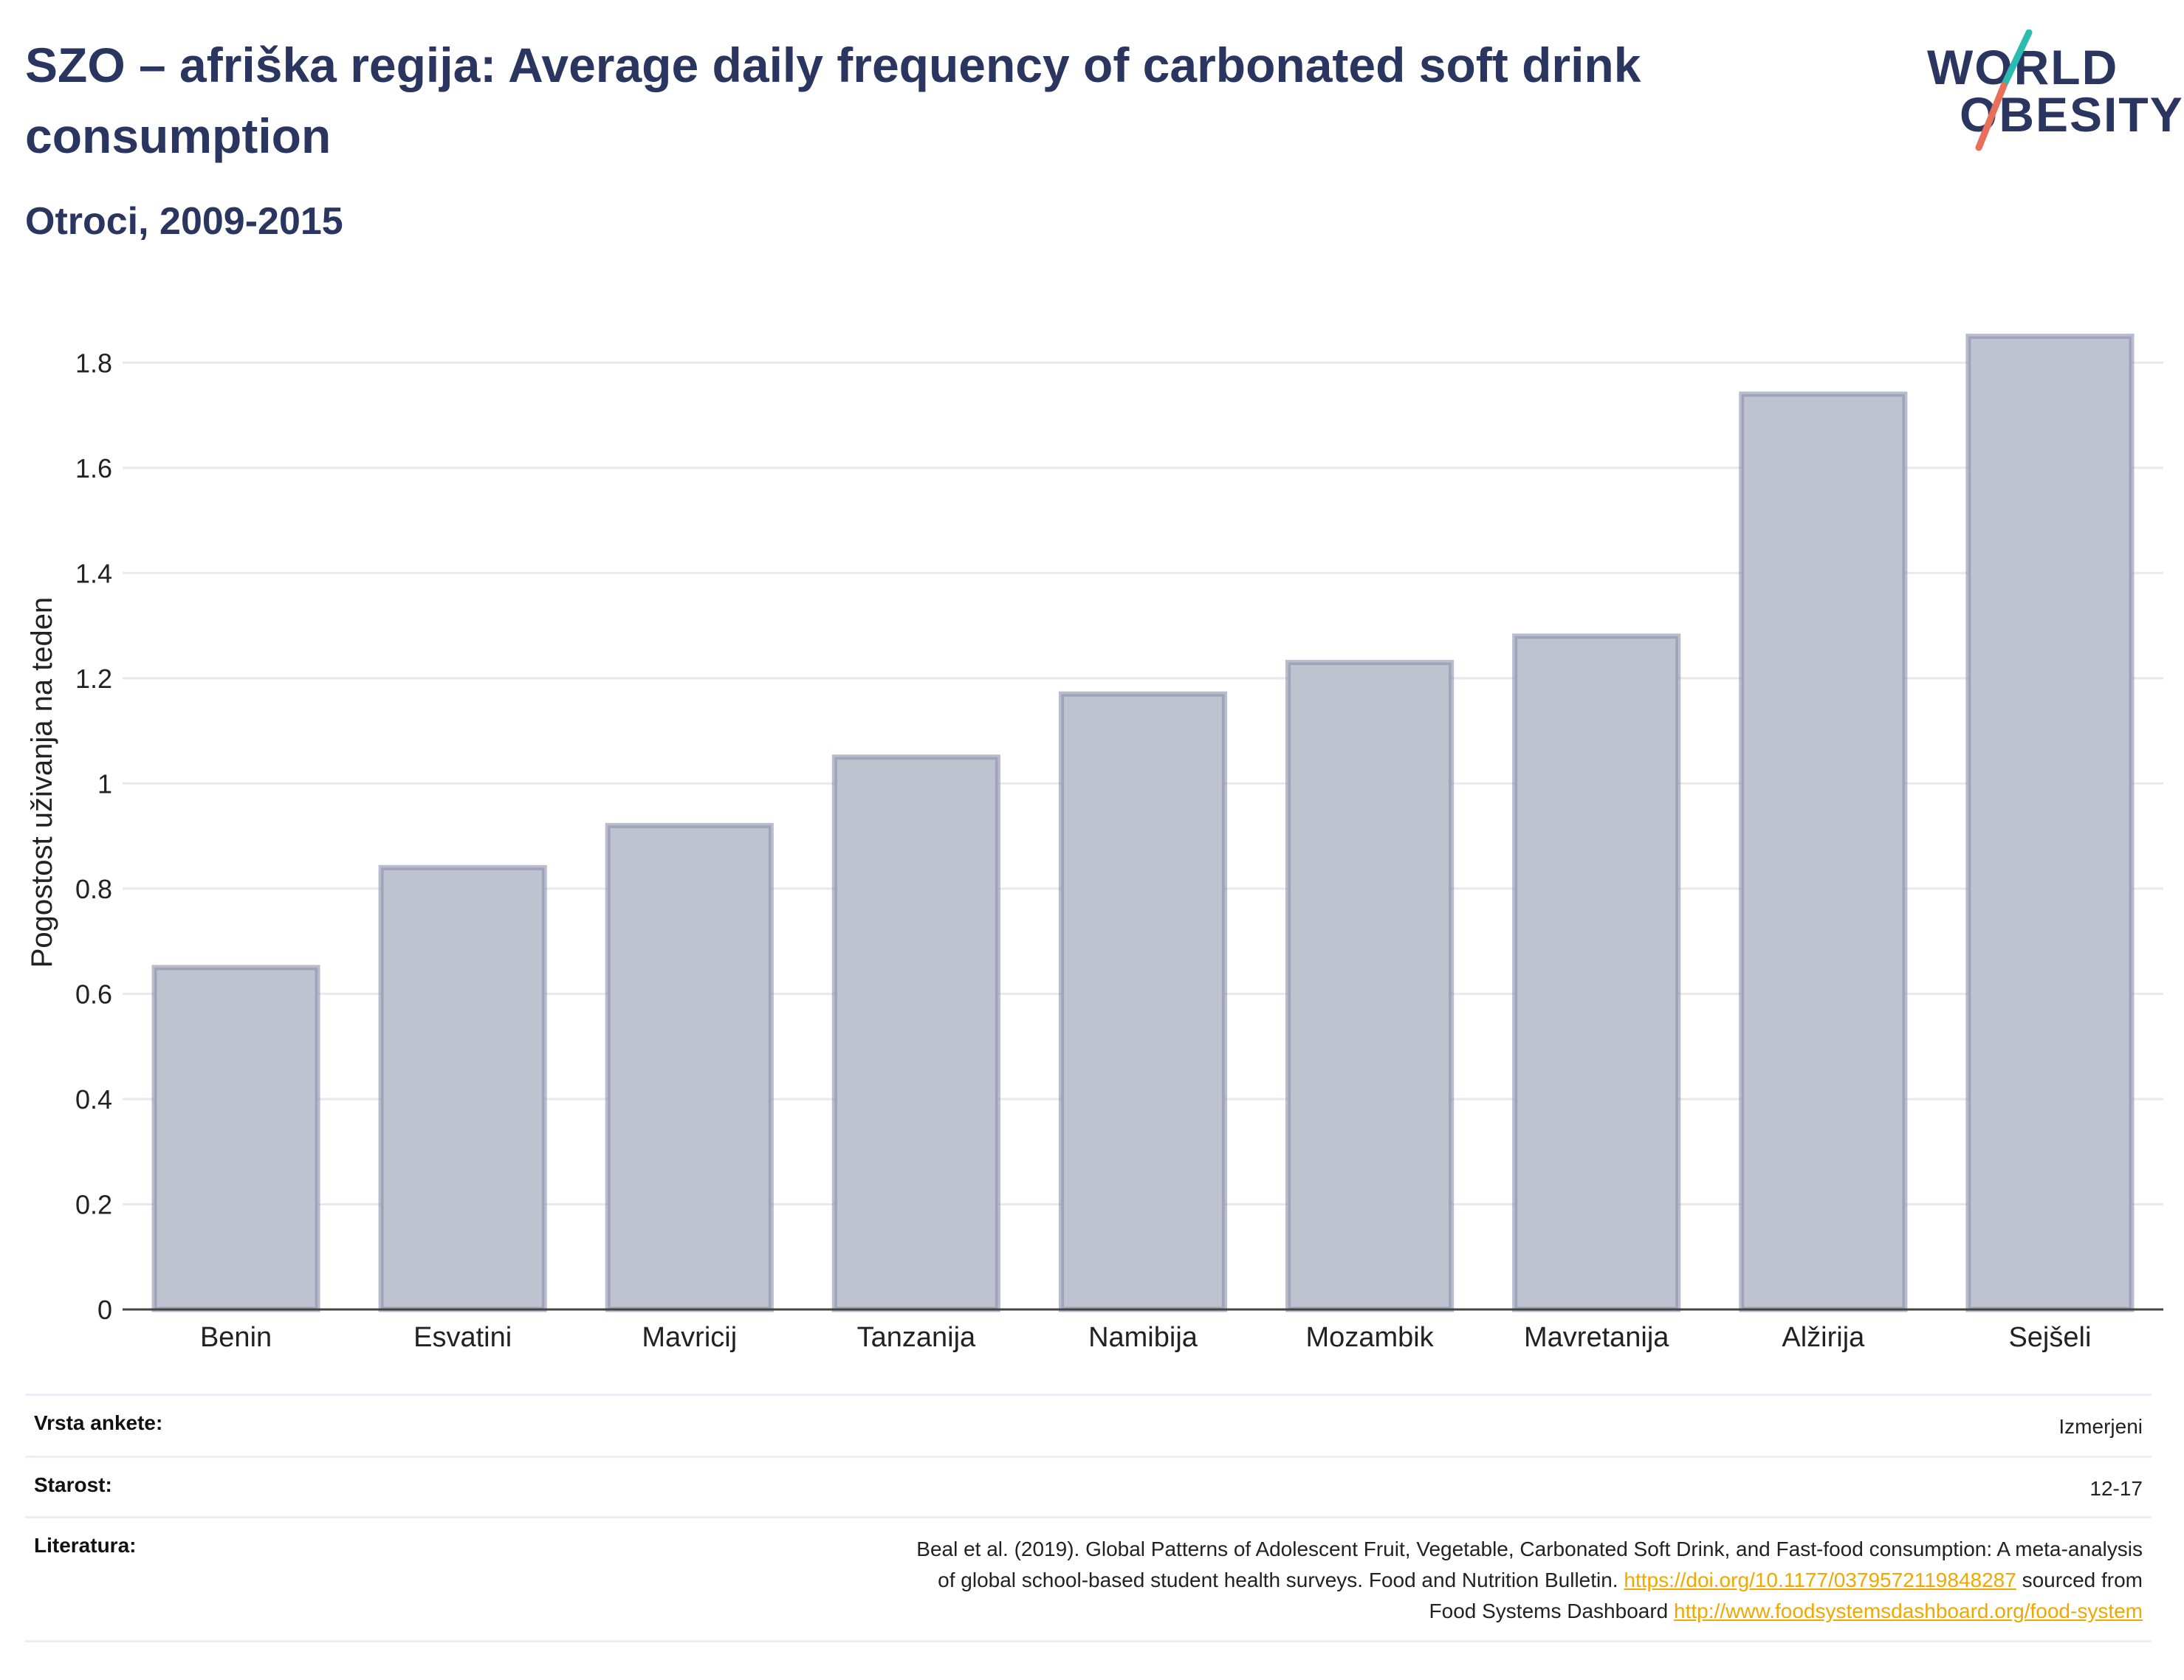 The image size is (2184, 1680). Describe the element at coordinates (1143, 1001) in the screenshot. I see `bar-namibija` at that location.